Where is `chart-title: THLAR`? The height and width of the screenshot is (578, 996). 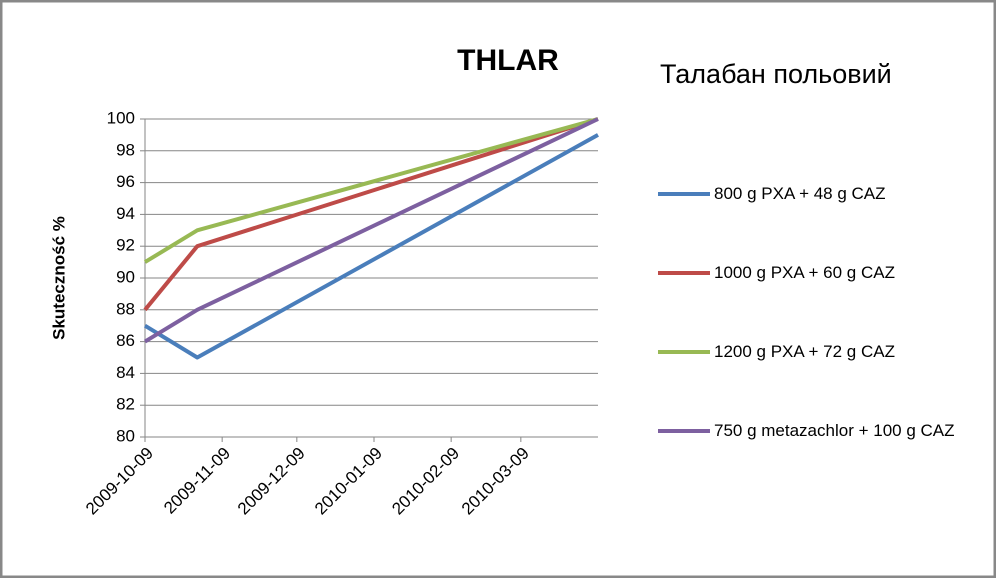
chart-title: THLAR is located at coordinates (508, 60).